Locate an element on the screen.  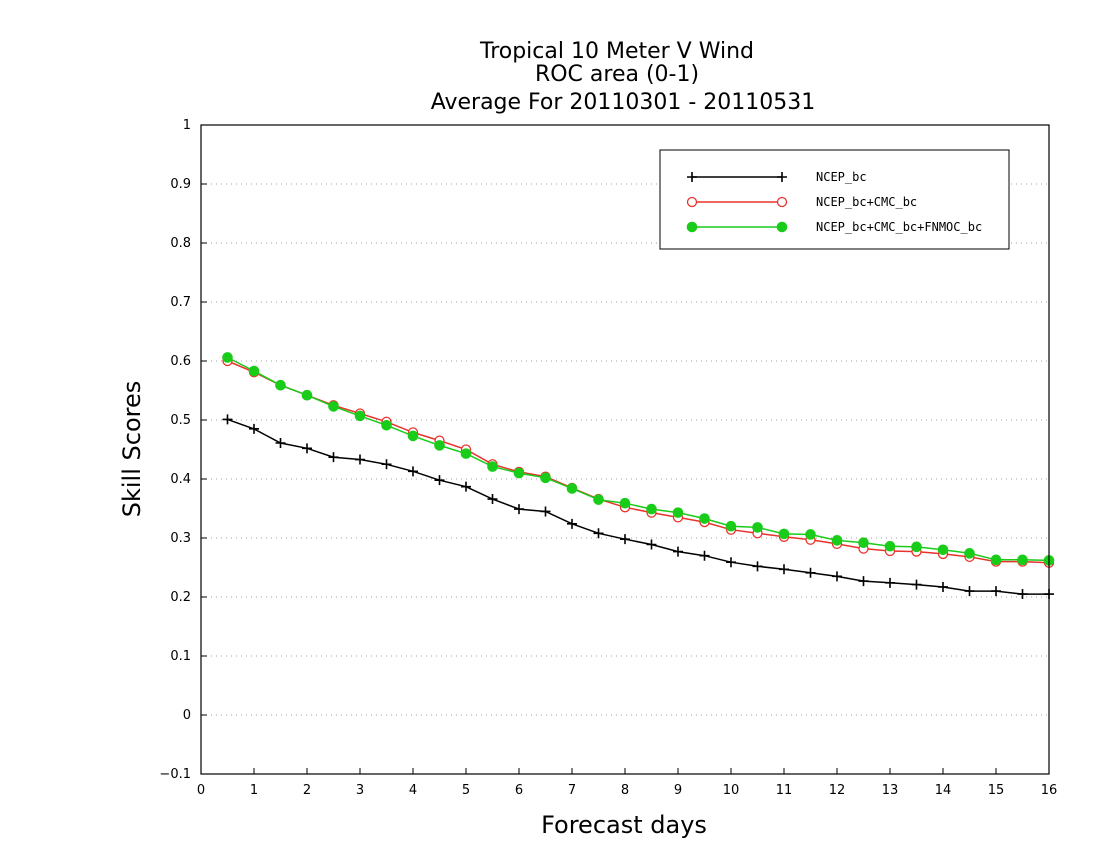
y-tick-label: 0.1 is located at coordinates (180, 656).